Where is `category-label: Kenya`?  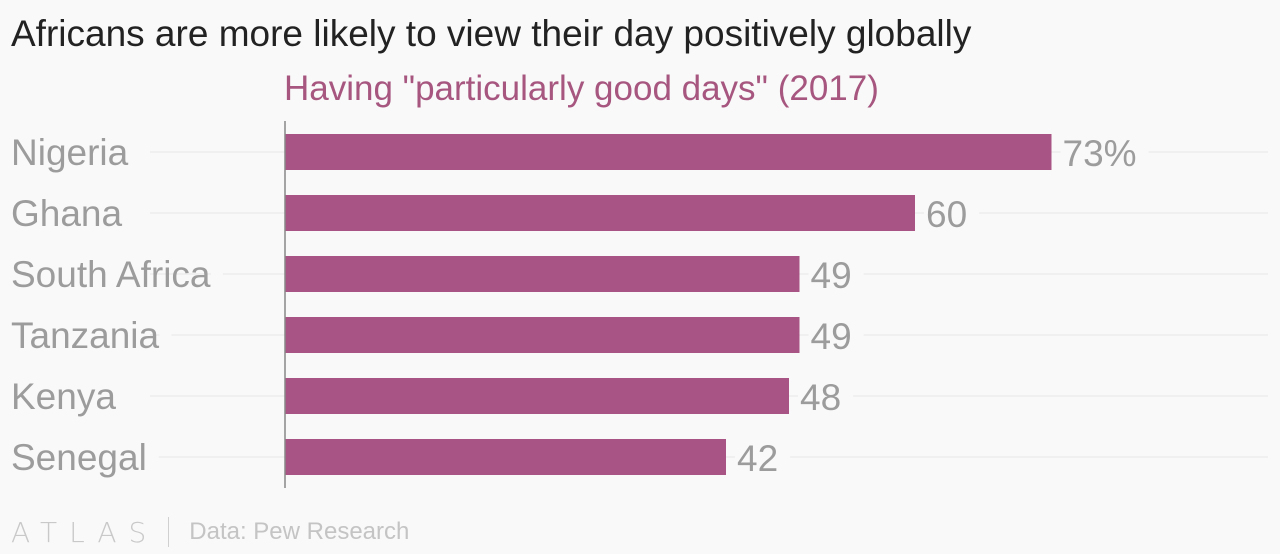
category-label: Kenya is located at coordinates (63, 396).